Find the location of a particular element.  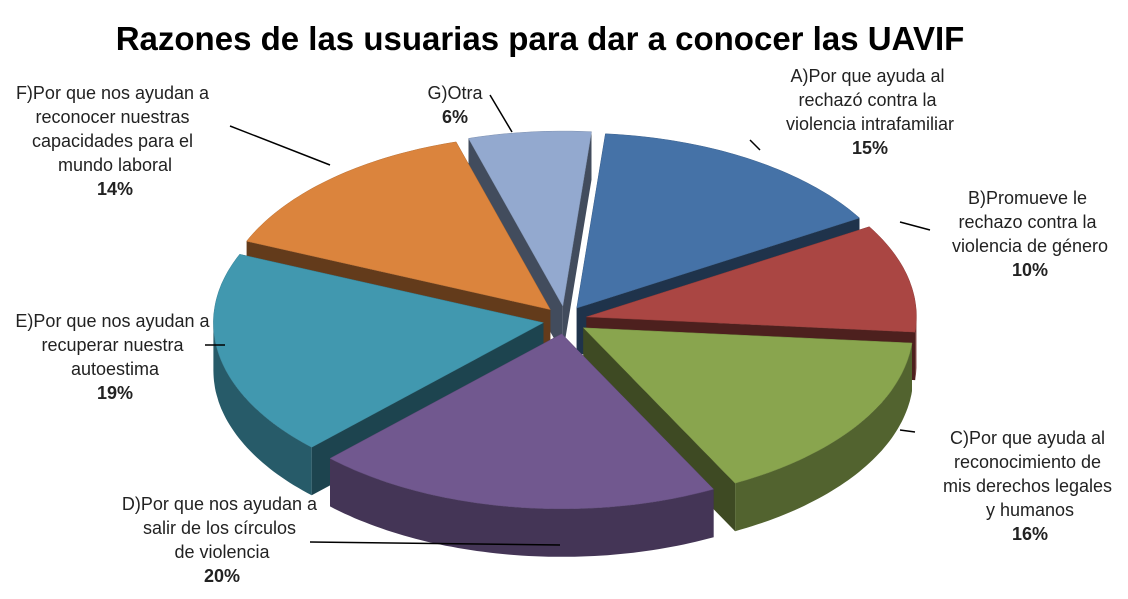

slice-value-label: 19% is located at coordinates (115, 393).